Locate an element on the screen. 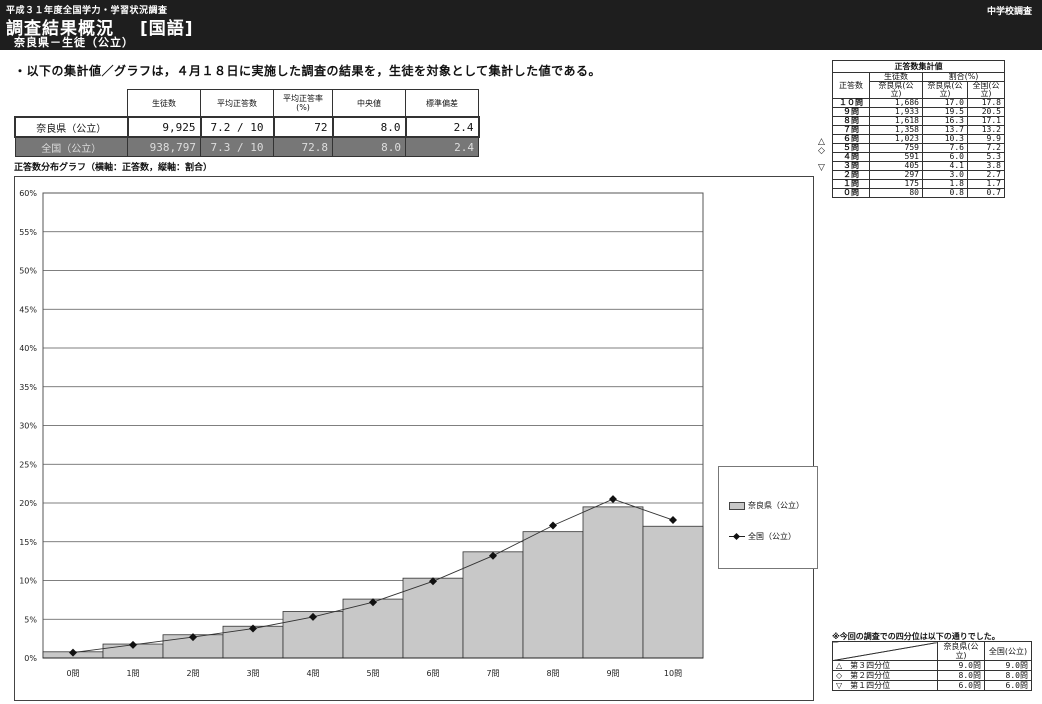 The height and width of the screenshot is (704, 1042). x-tick-label: 10問 is located at coordinates (673, 673).